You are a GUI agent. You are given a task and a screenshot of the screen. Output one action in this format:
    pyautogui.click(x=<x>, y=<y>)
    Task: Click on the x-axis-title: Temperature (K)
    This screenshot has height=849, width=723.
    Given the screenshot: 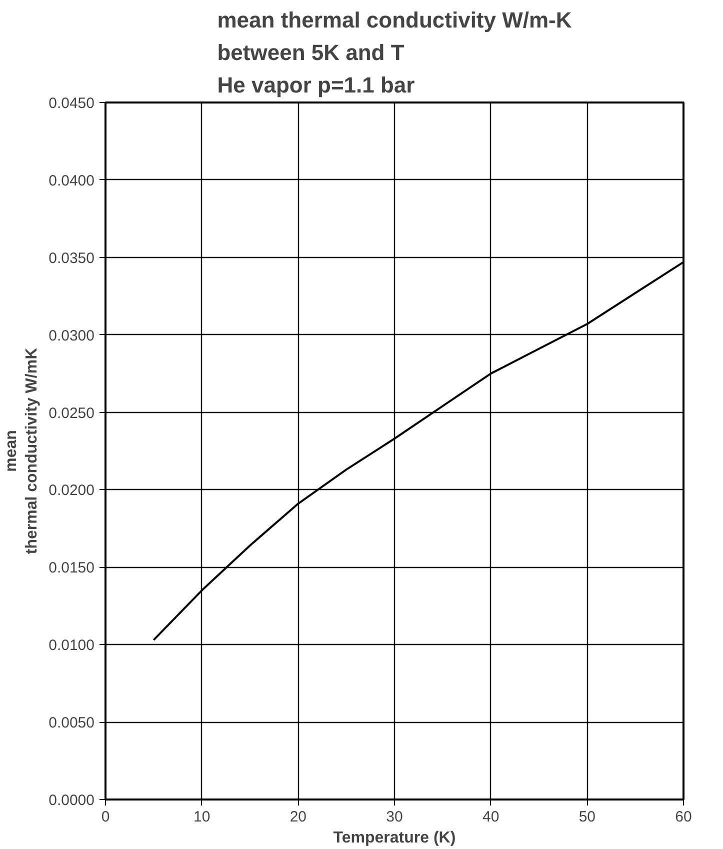 What is the action you would take?
    pyautogui.click(x=394, y=838)
    